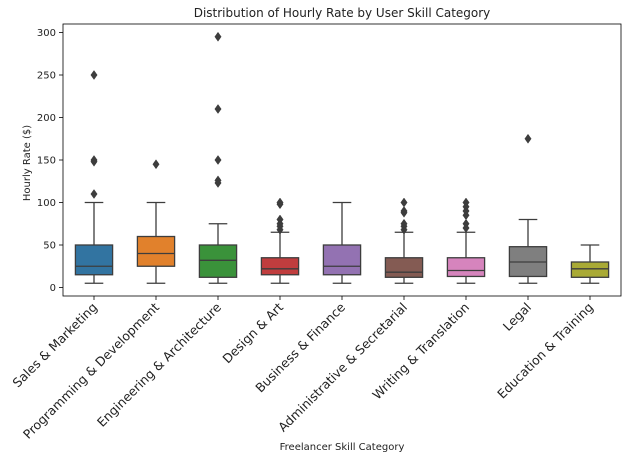 The width and height of the screenshot is (628, 459). What do you see at coordinates (27, 163) in the screenshot?
I see `y-axis-label: Hourly Rate ($)` at bounding box center [27, 163].